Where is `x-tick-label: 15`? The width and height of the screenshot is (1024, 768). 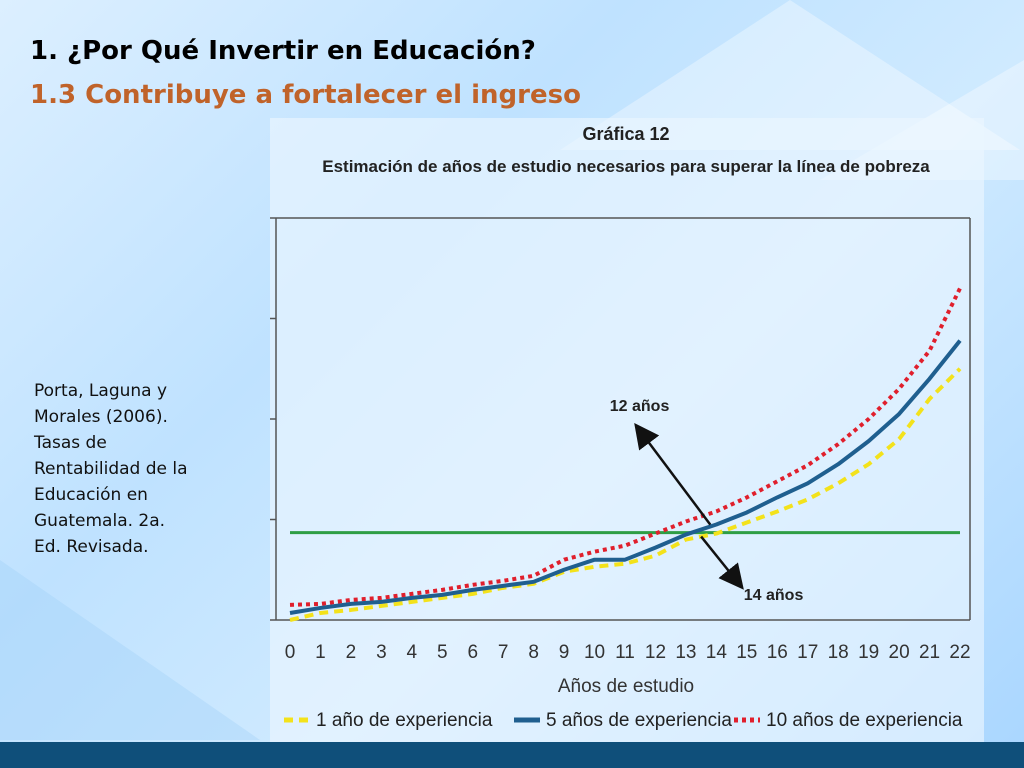 x-tick-label: 15 is located at coordinates (746, 652).